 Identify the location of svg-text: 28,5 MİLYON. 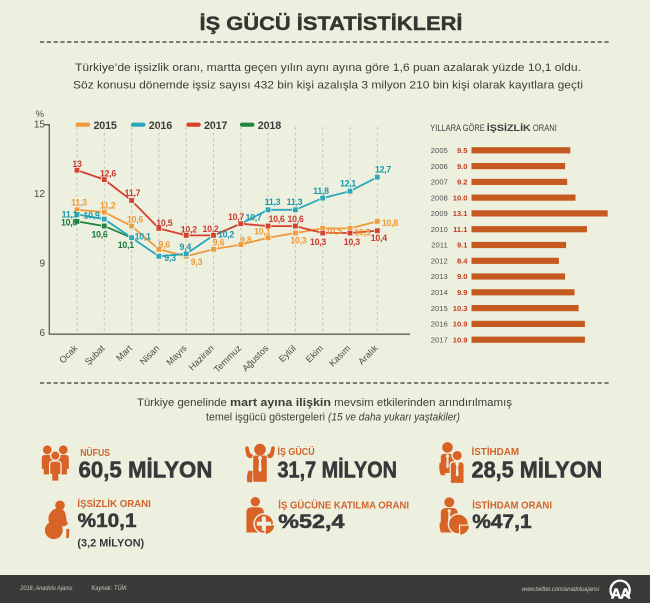
(537, 470).